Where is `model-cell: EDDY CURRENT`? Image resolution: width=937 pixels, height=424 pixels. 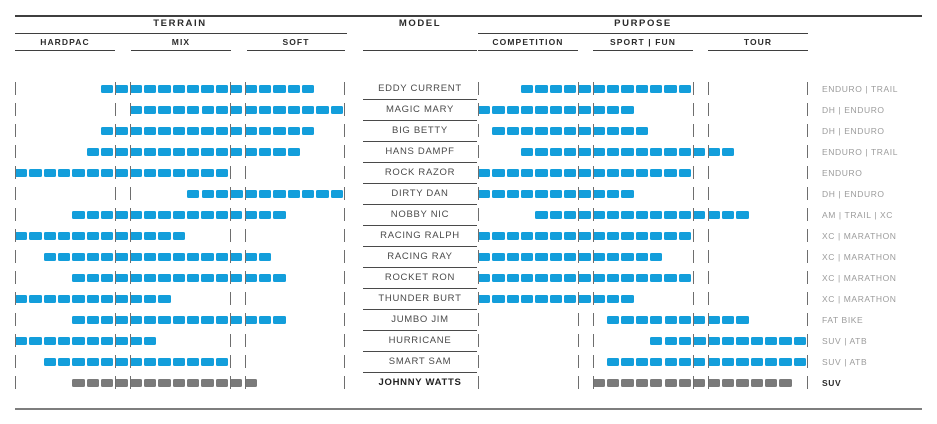
model-cell: EDDY CURRENT is located at coordinates (420, 89).